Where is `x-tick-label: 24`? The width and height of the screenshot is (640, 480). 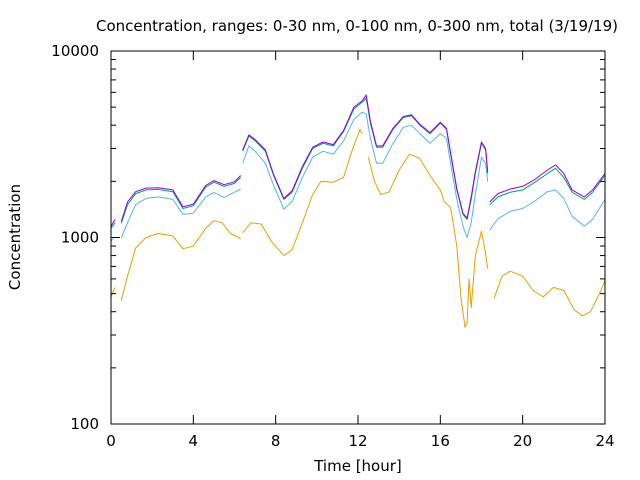 x-tick-label: 24 is located at coordinates (604, 441).